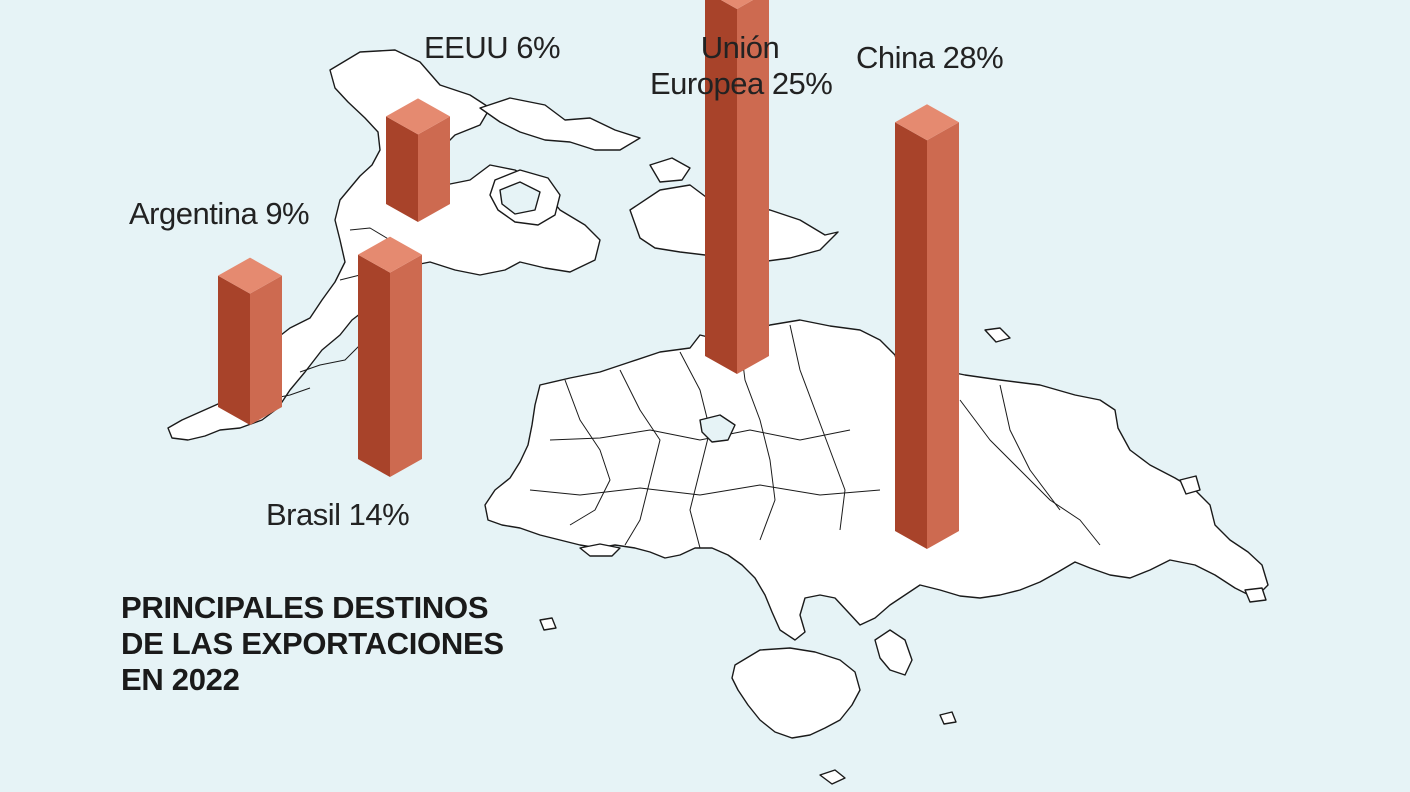 This screenshot has width=1410, height=792. What do you see at coordinates (219, 213) in the screenshot?
I see `label-argentina: Argentina 9%` at bounding box center [219, 213].